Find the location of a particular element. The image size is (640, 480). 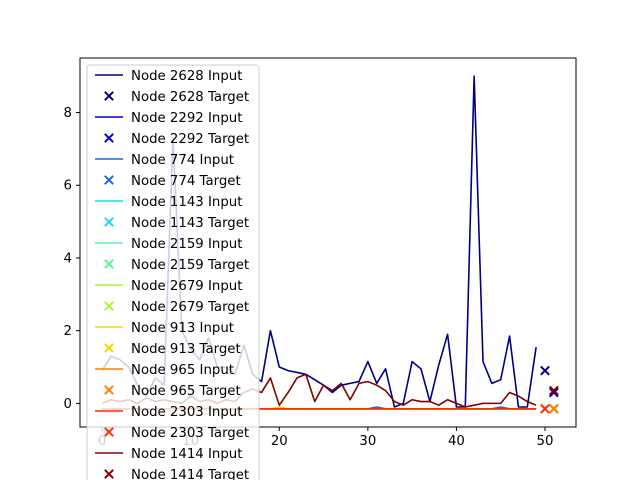

legend-marker-swatch-9-stroke-b is located at coordinates (109, 474).